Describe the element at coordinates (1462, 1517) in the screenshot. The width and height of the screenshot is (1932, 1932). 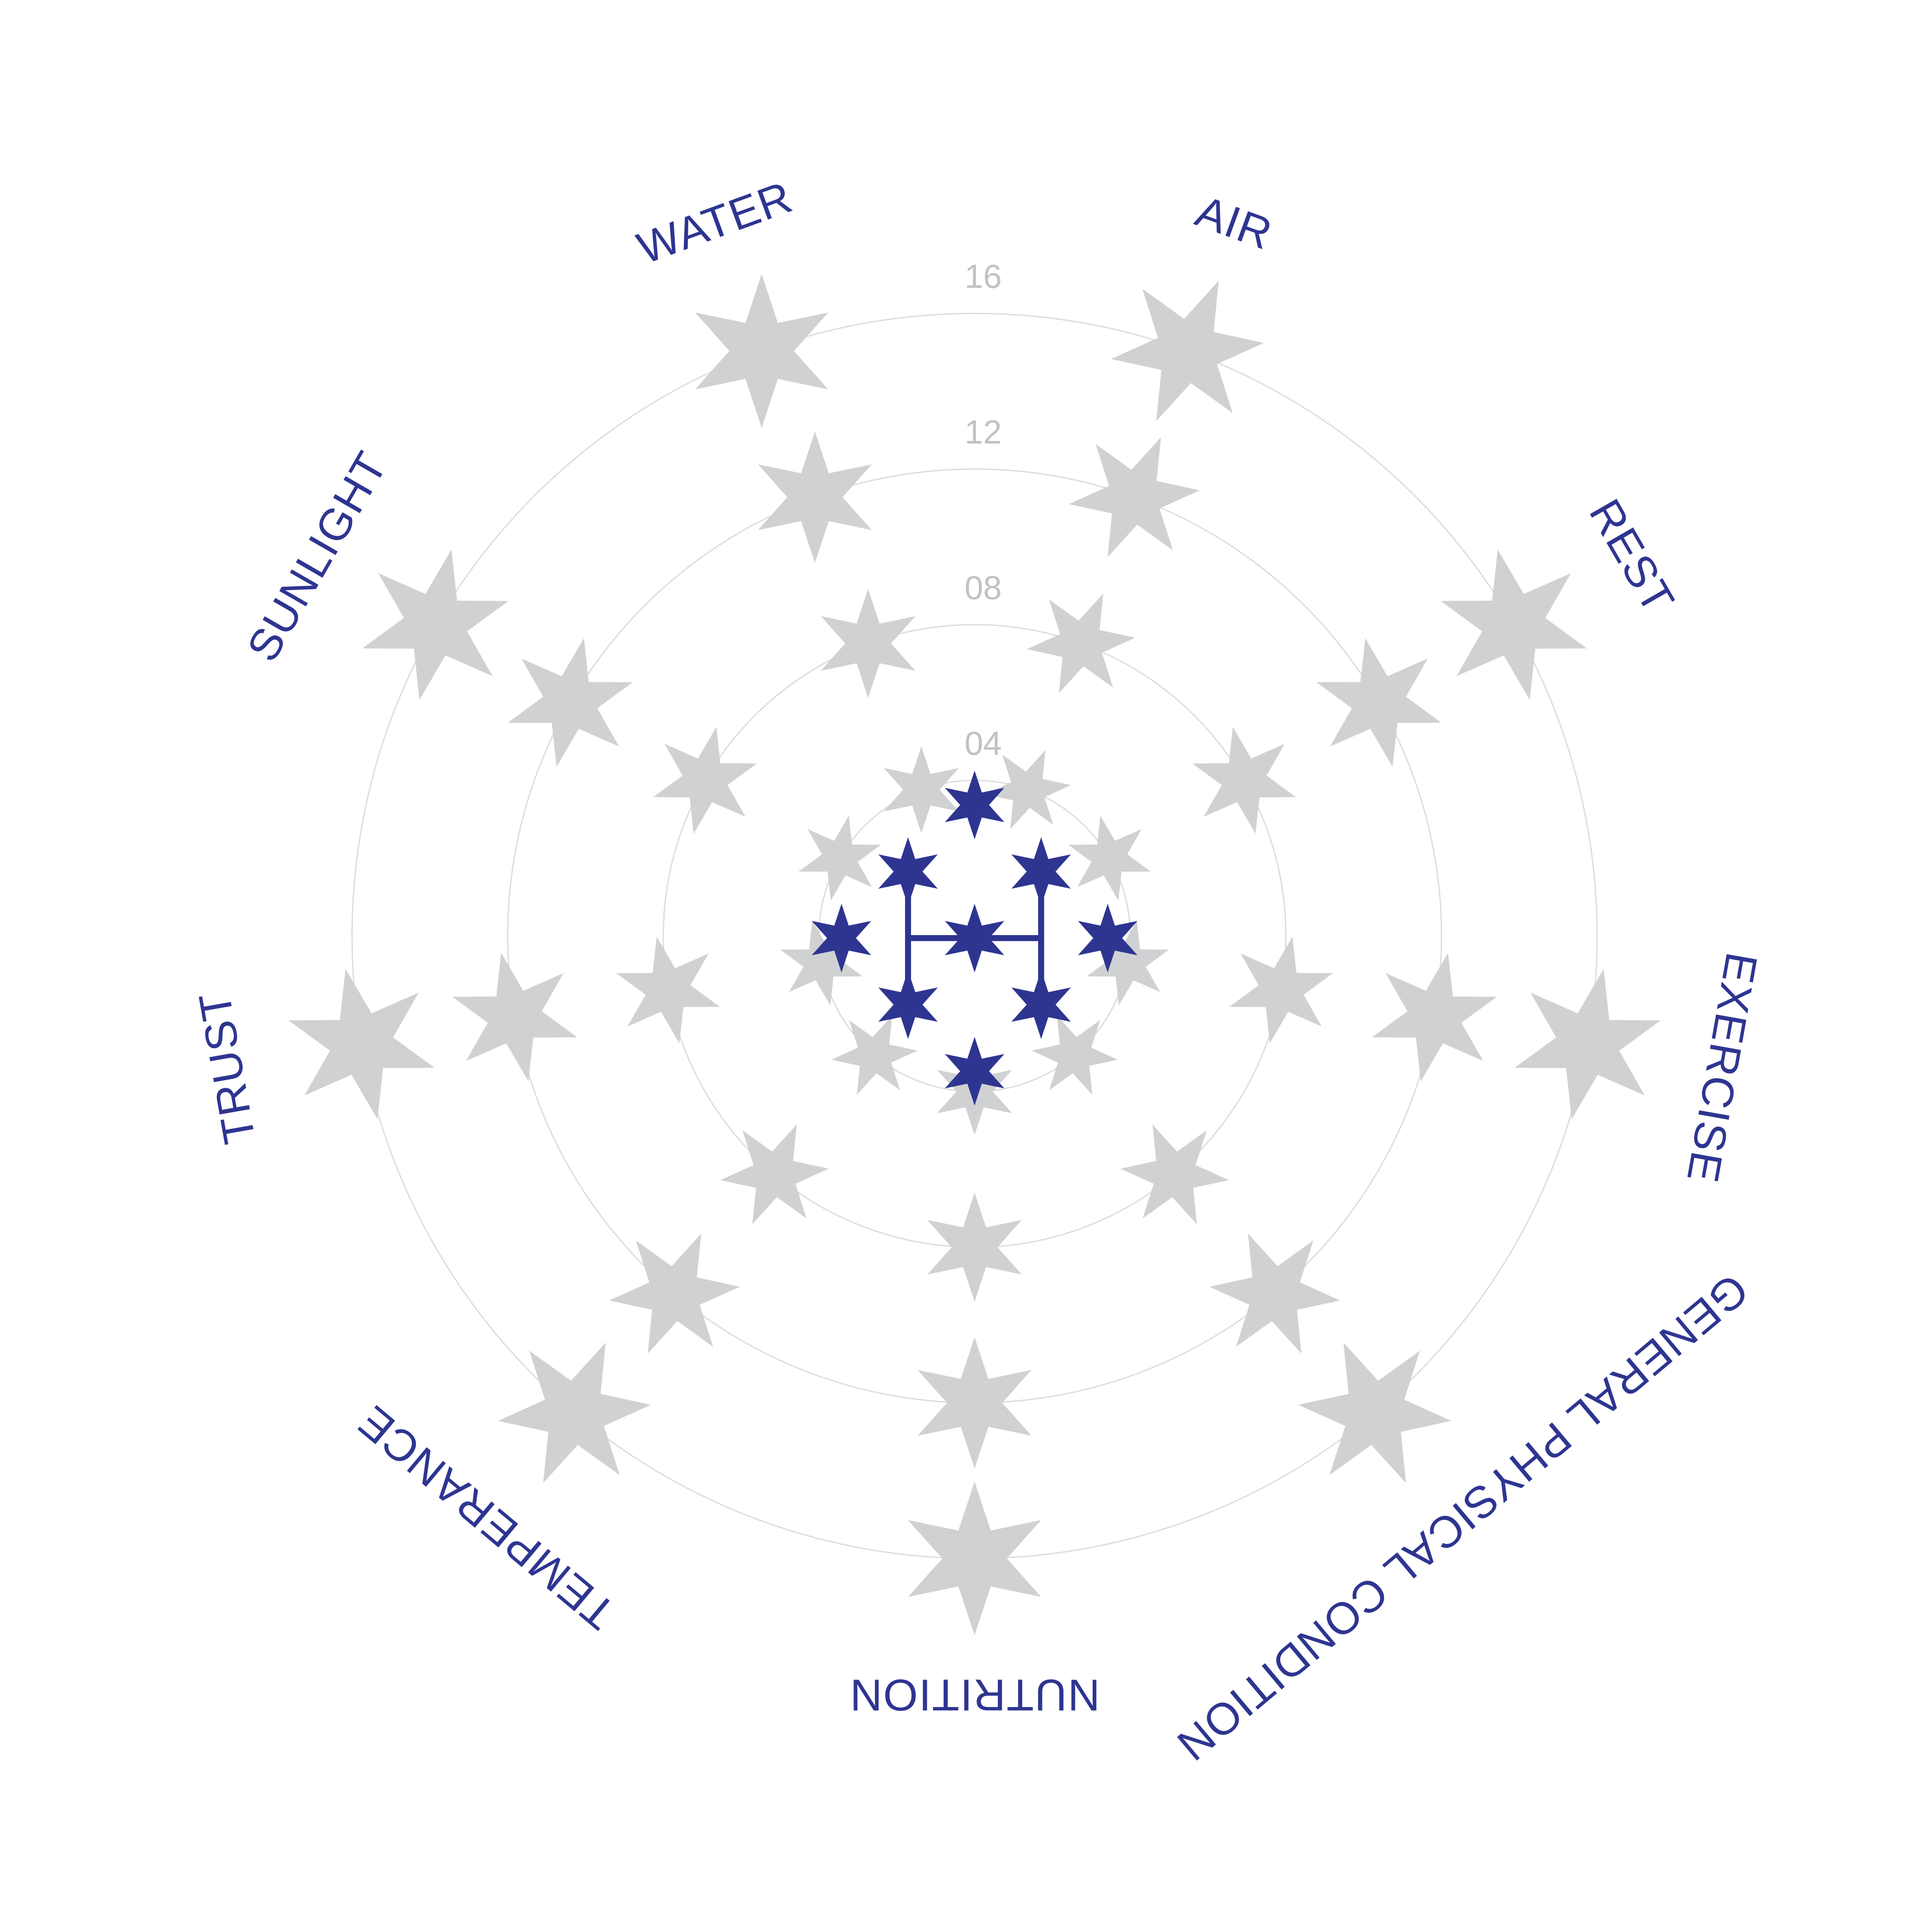
I see `category-label-general-physical-condition: GENERAL PHYSICAL CONDITION` at that location.